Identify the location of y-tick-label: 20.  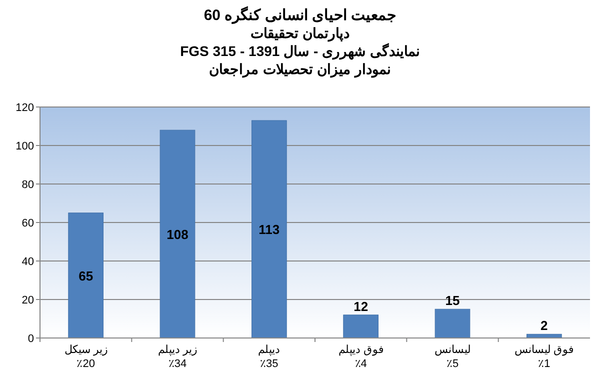
(28, 300).